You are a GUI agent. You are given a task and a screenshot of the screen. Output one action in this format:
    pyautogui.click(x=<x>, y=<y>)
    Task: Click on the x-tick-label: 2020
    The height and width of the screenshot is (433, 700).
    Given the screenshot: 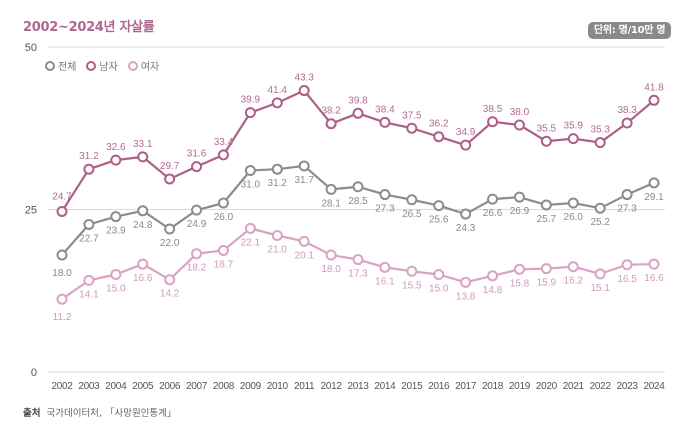 What is the action you would take?
    pyautogui.click(x=547, y=386)
    